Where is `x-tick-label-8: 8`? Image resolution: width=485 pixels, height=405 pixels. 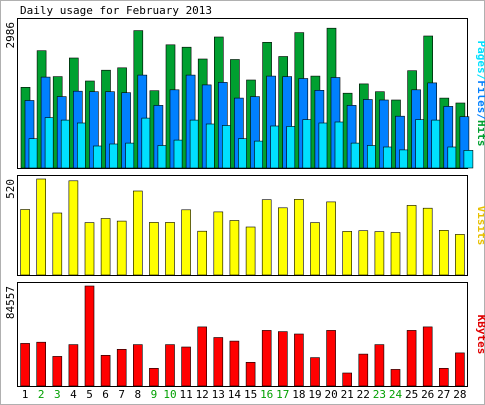
x-tick-label-8: 8 is located at coordinates (137, 394).